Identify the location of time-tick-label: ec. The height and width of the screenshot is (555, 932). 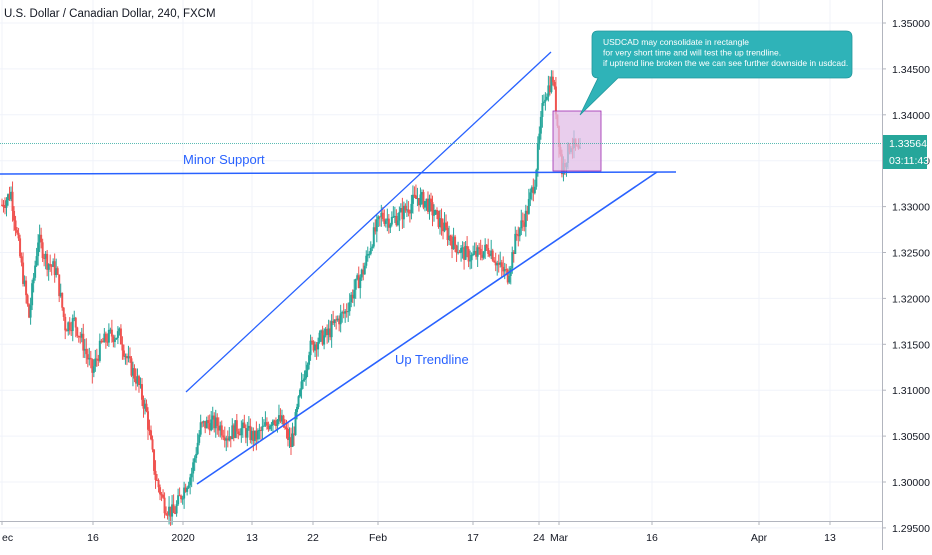
(7, 538).